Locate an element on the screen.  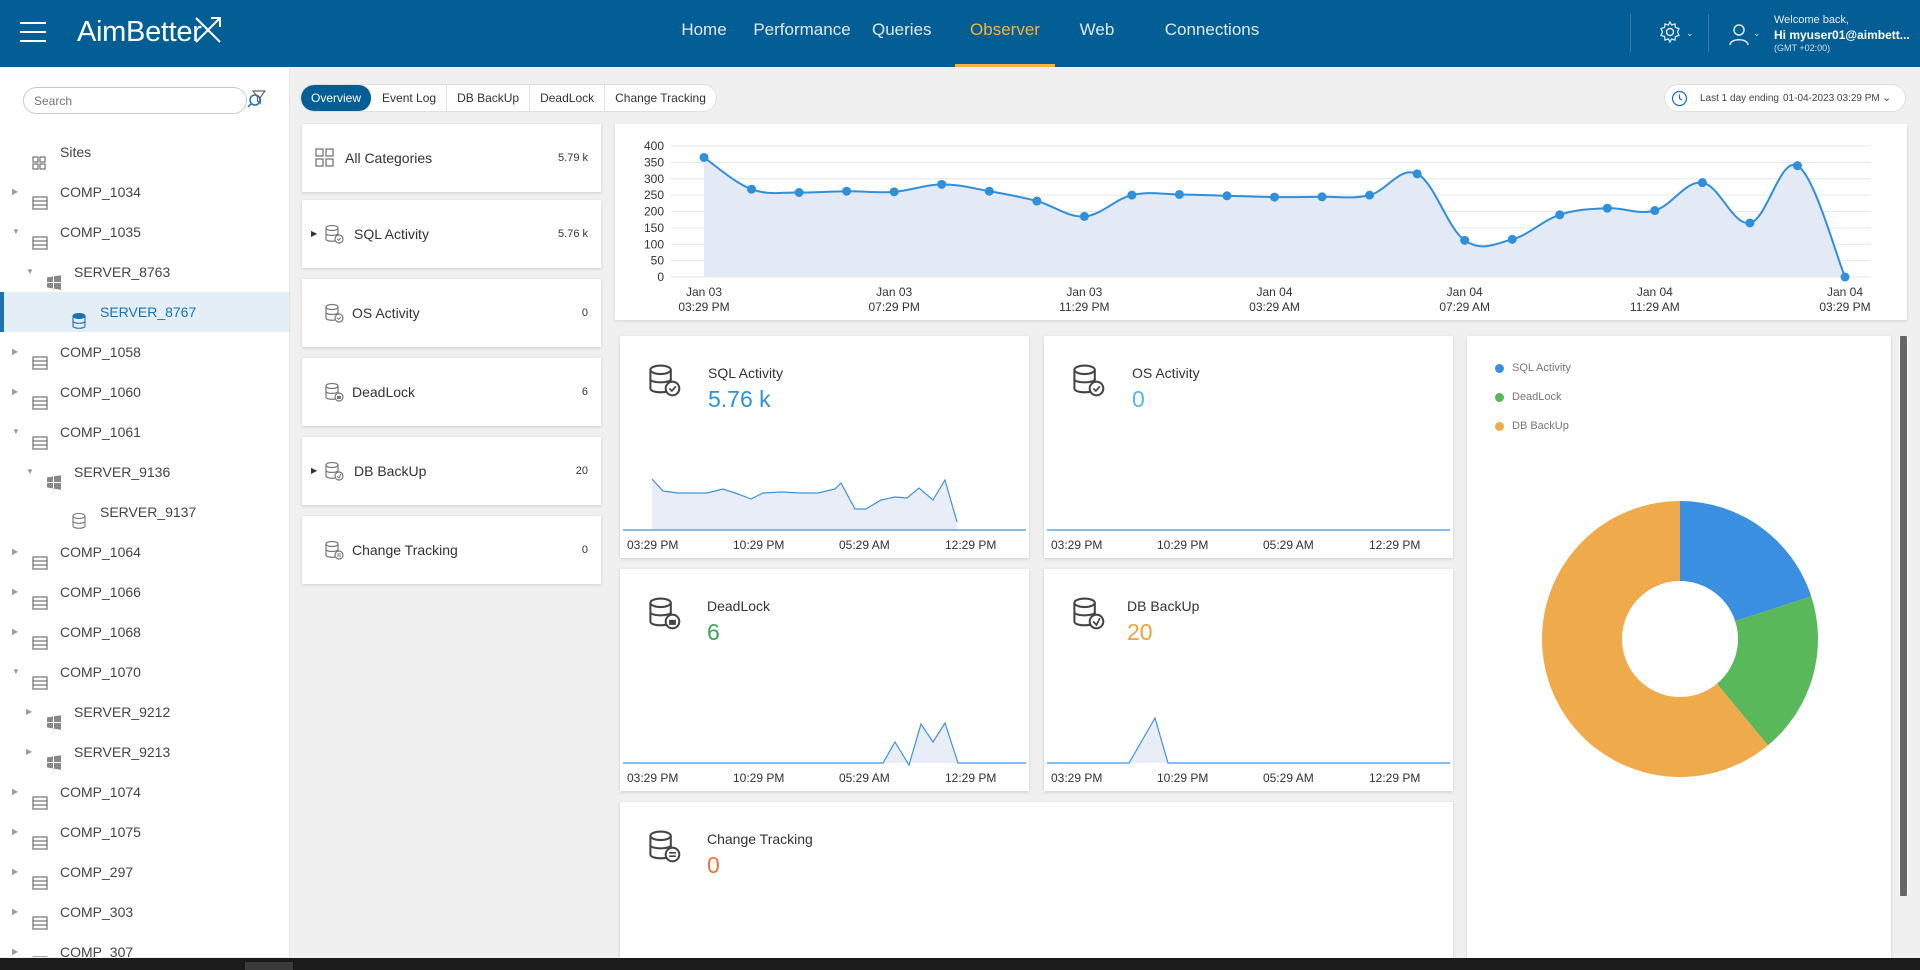
nav-web: Web is located at coordinates (1097, 29).